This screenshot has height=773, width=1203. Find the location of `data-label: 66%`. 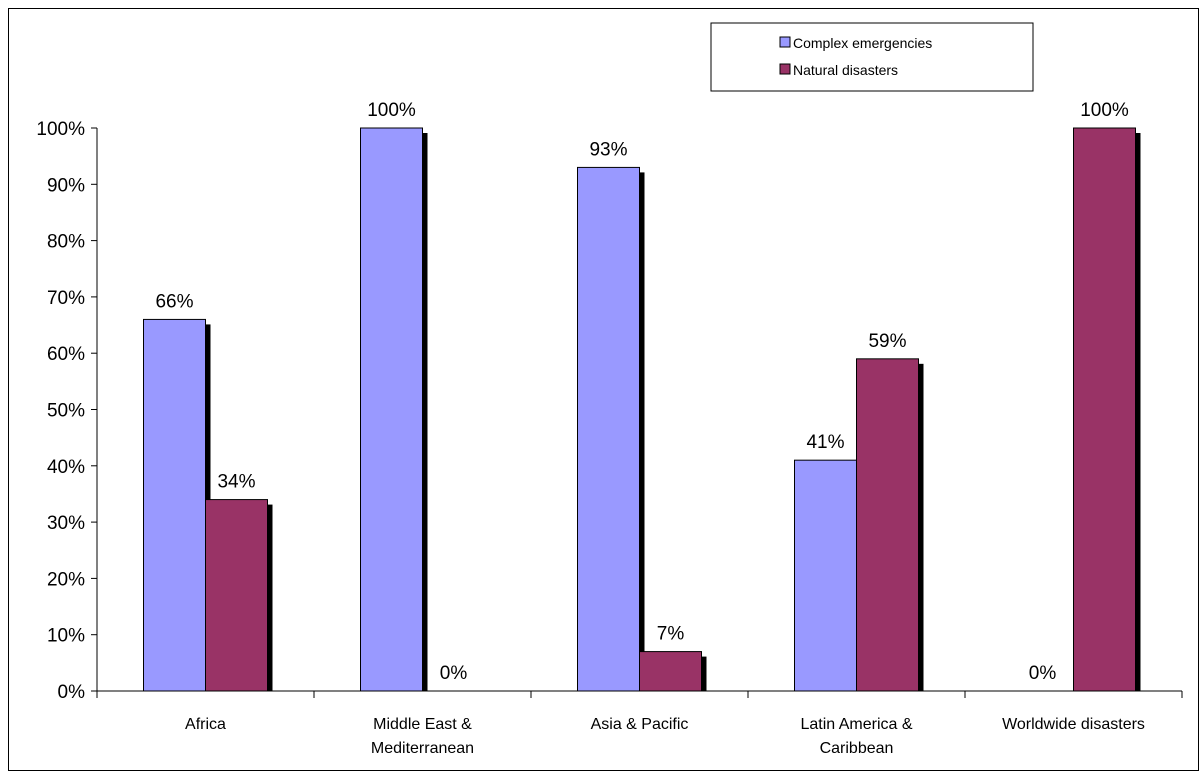

data-label: 66% is located at coordinates (174, 301).